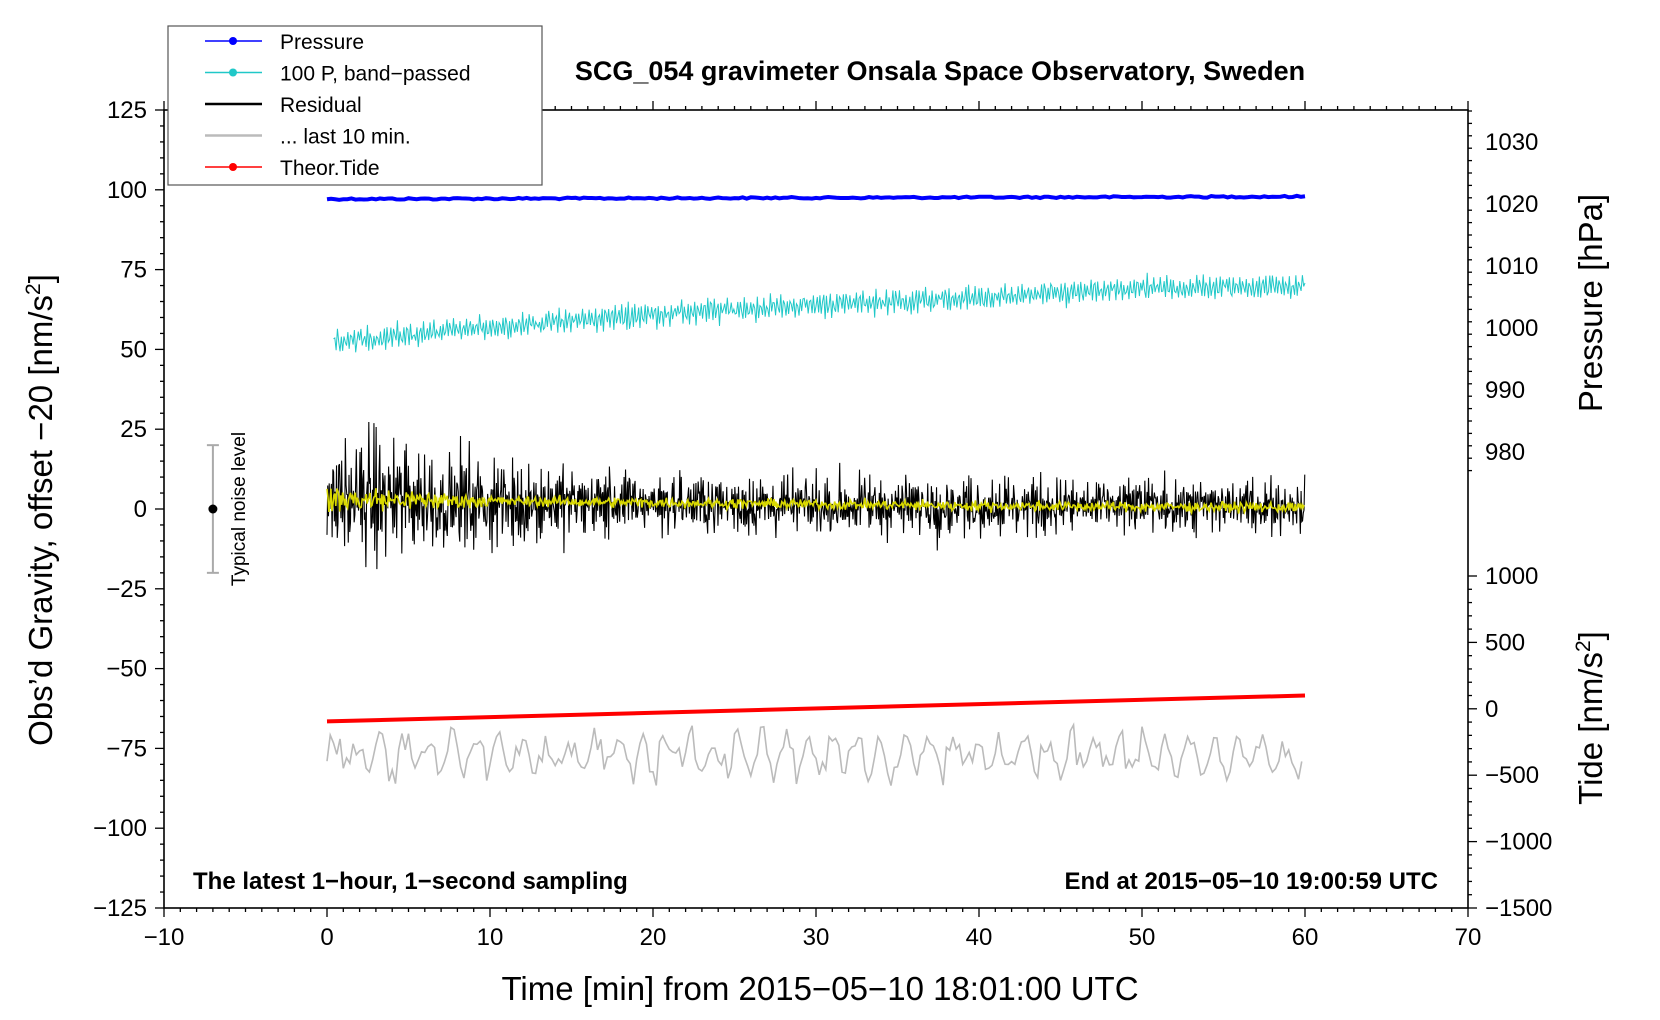 The image size is (1660, 1020). I want to click on legend-label: ... last 10 min., so click(345, 137).